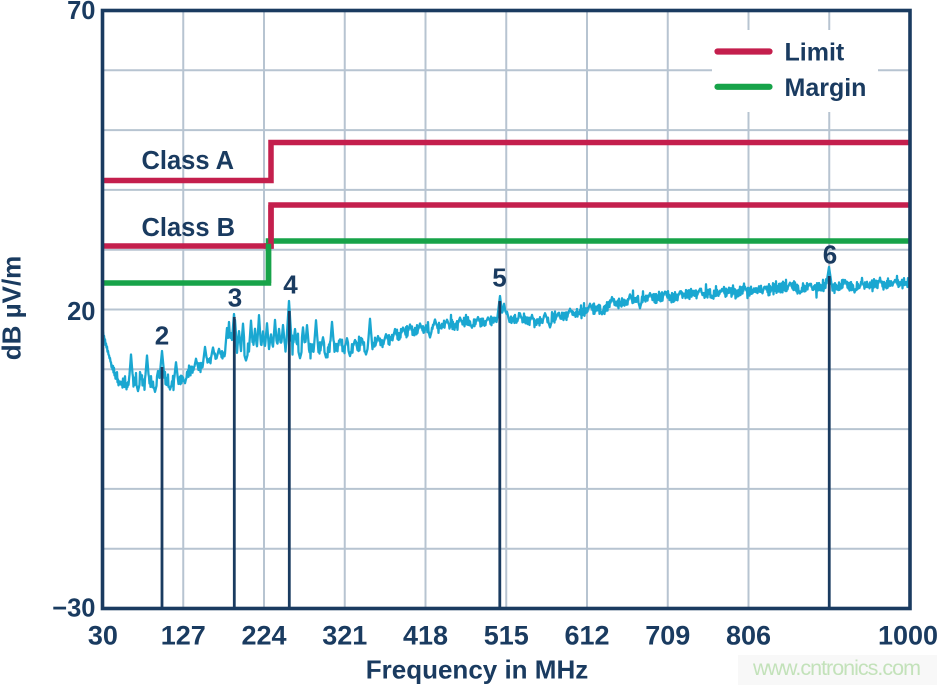  Describe the element at coordinates (263, 636) in the screenshot. I see `svg-text: 224` at that location.